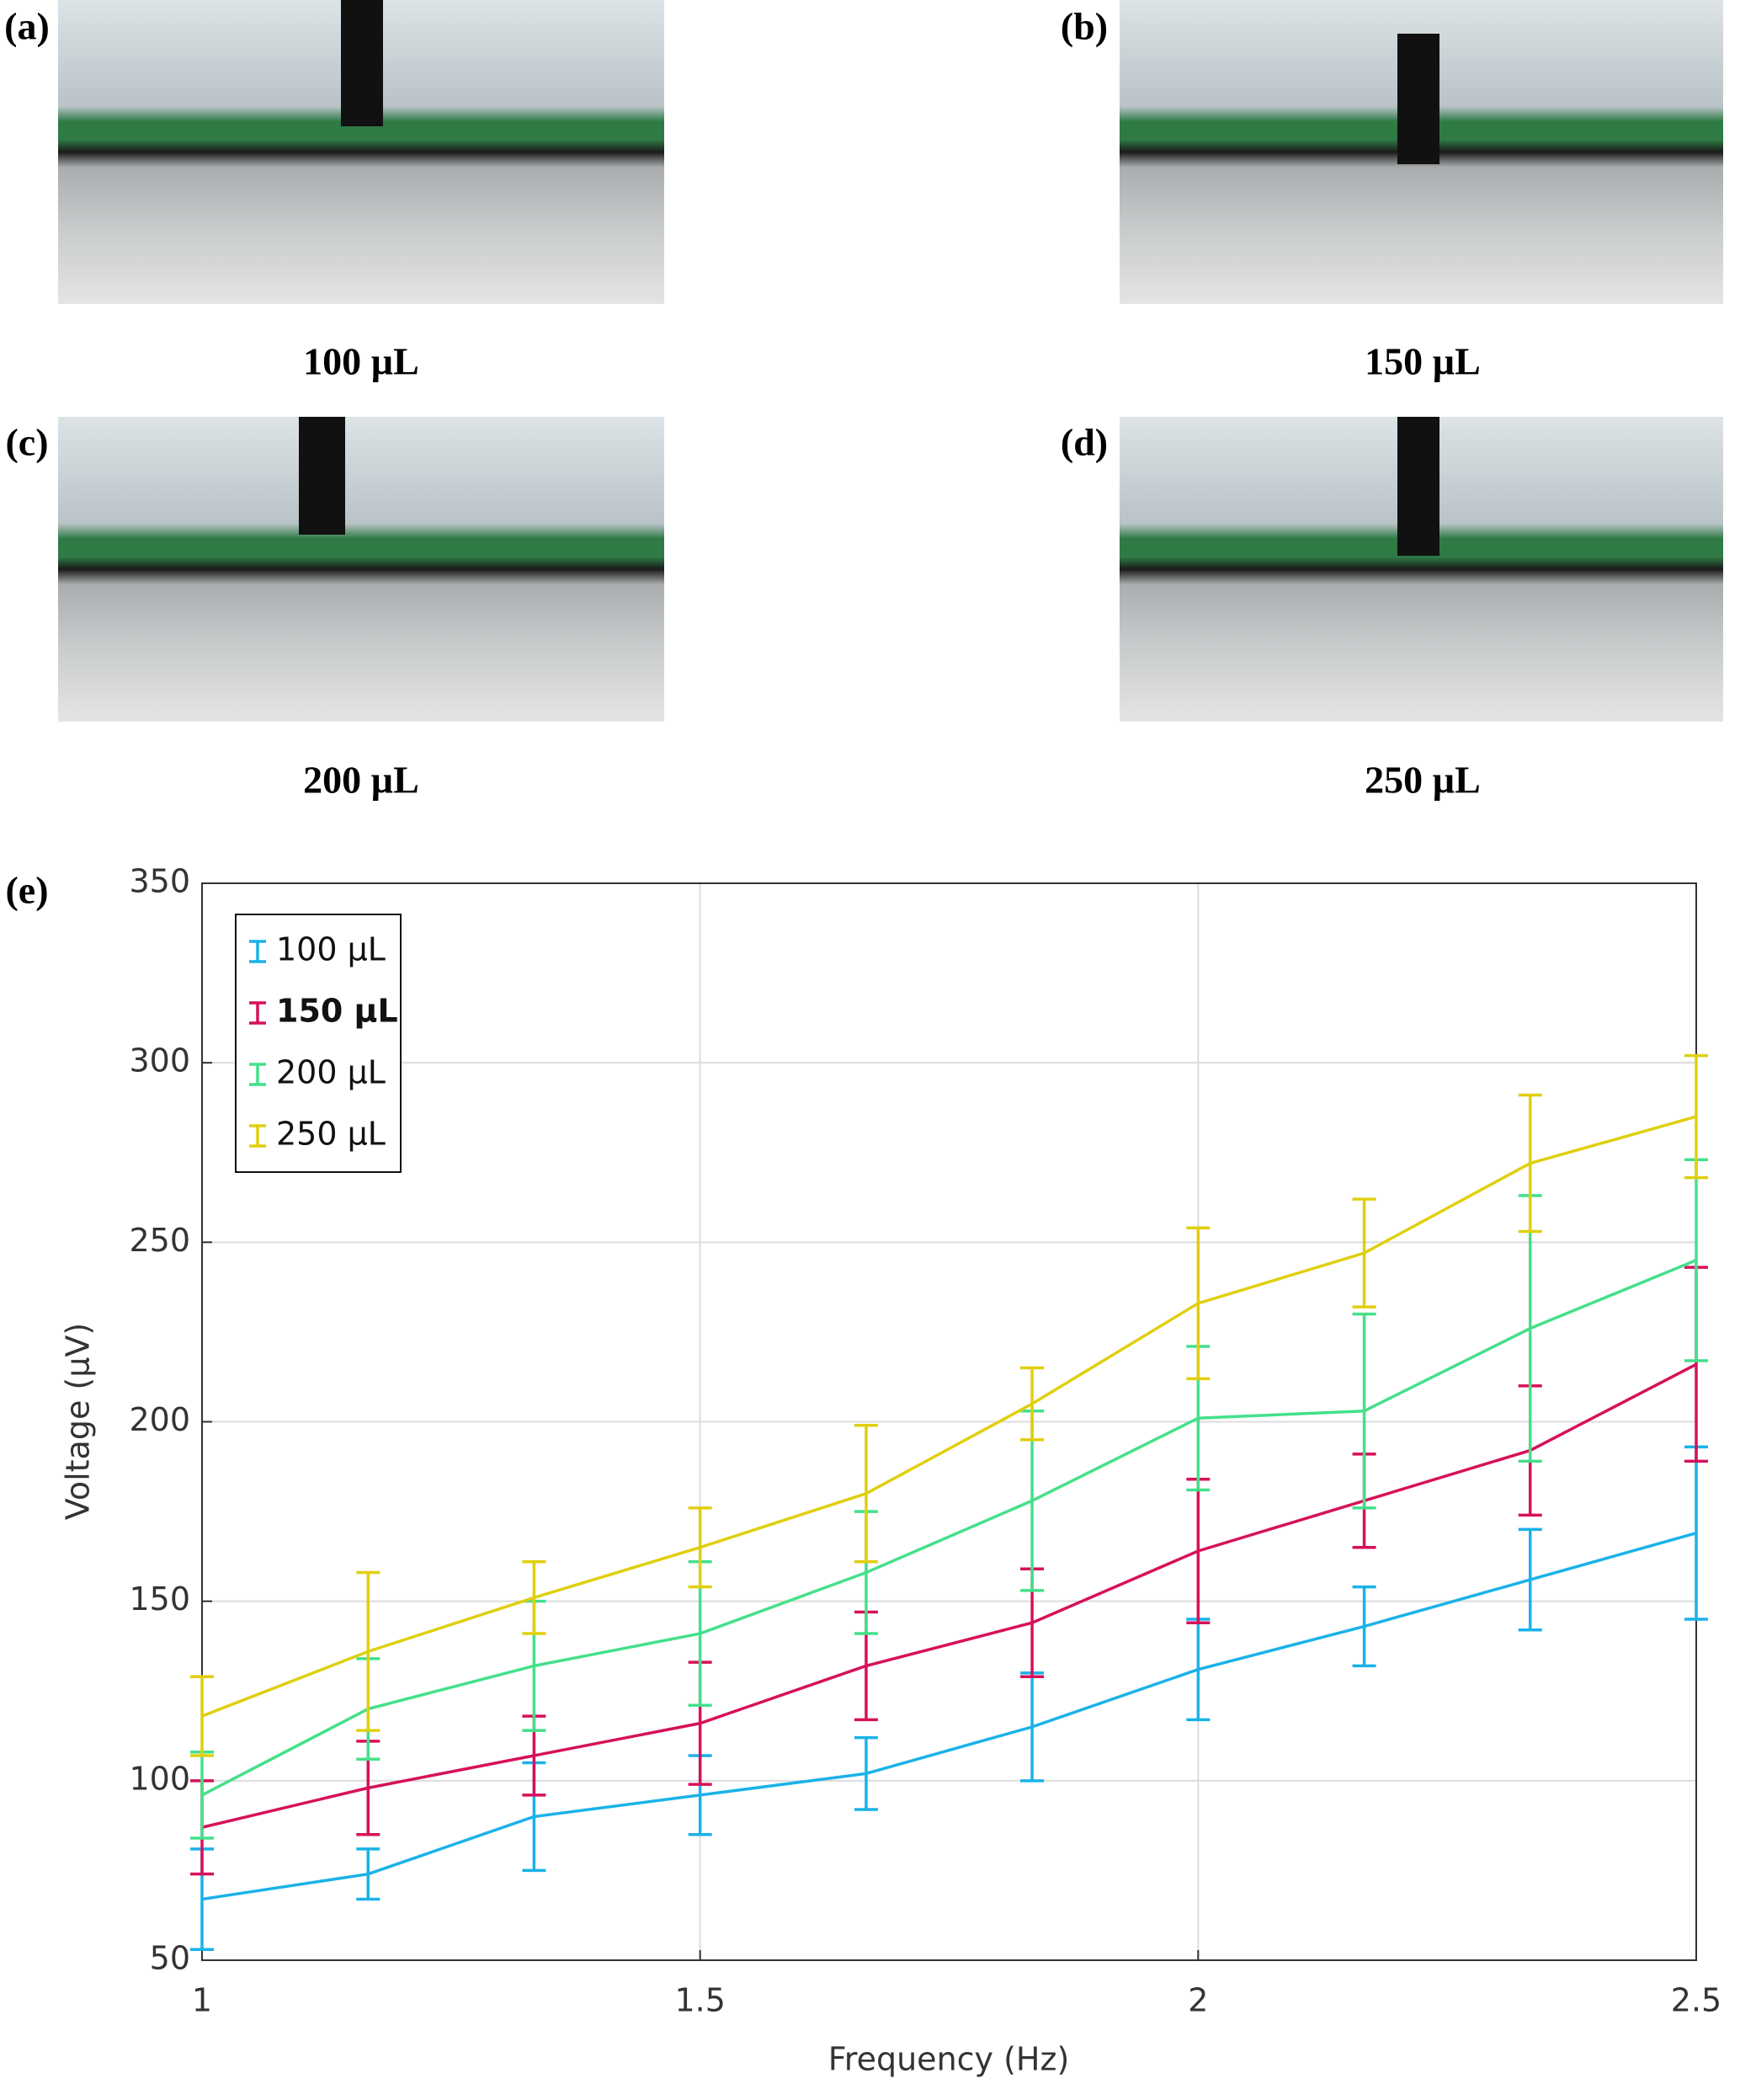 The width and height of the screenshot is (1740, 2100). Describe the element at coordinates (1198, 2000) in the screenshot. I see `x-tick-label: 2` at that location.